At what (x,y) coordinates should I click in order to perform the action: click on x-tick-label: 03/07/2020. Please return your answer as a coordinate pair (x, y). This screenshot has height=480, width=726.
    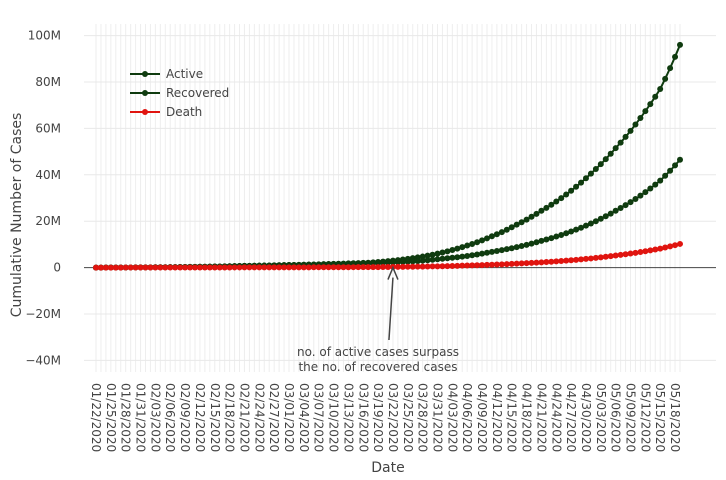
    Looking at the image, I should click on (319, 417).